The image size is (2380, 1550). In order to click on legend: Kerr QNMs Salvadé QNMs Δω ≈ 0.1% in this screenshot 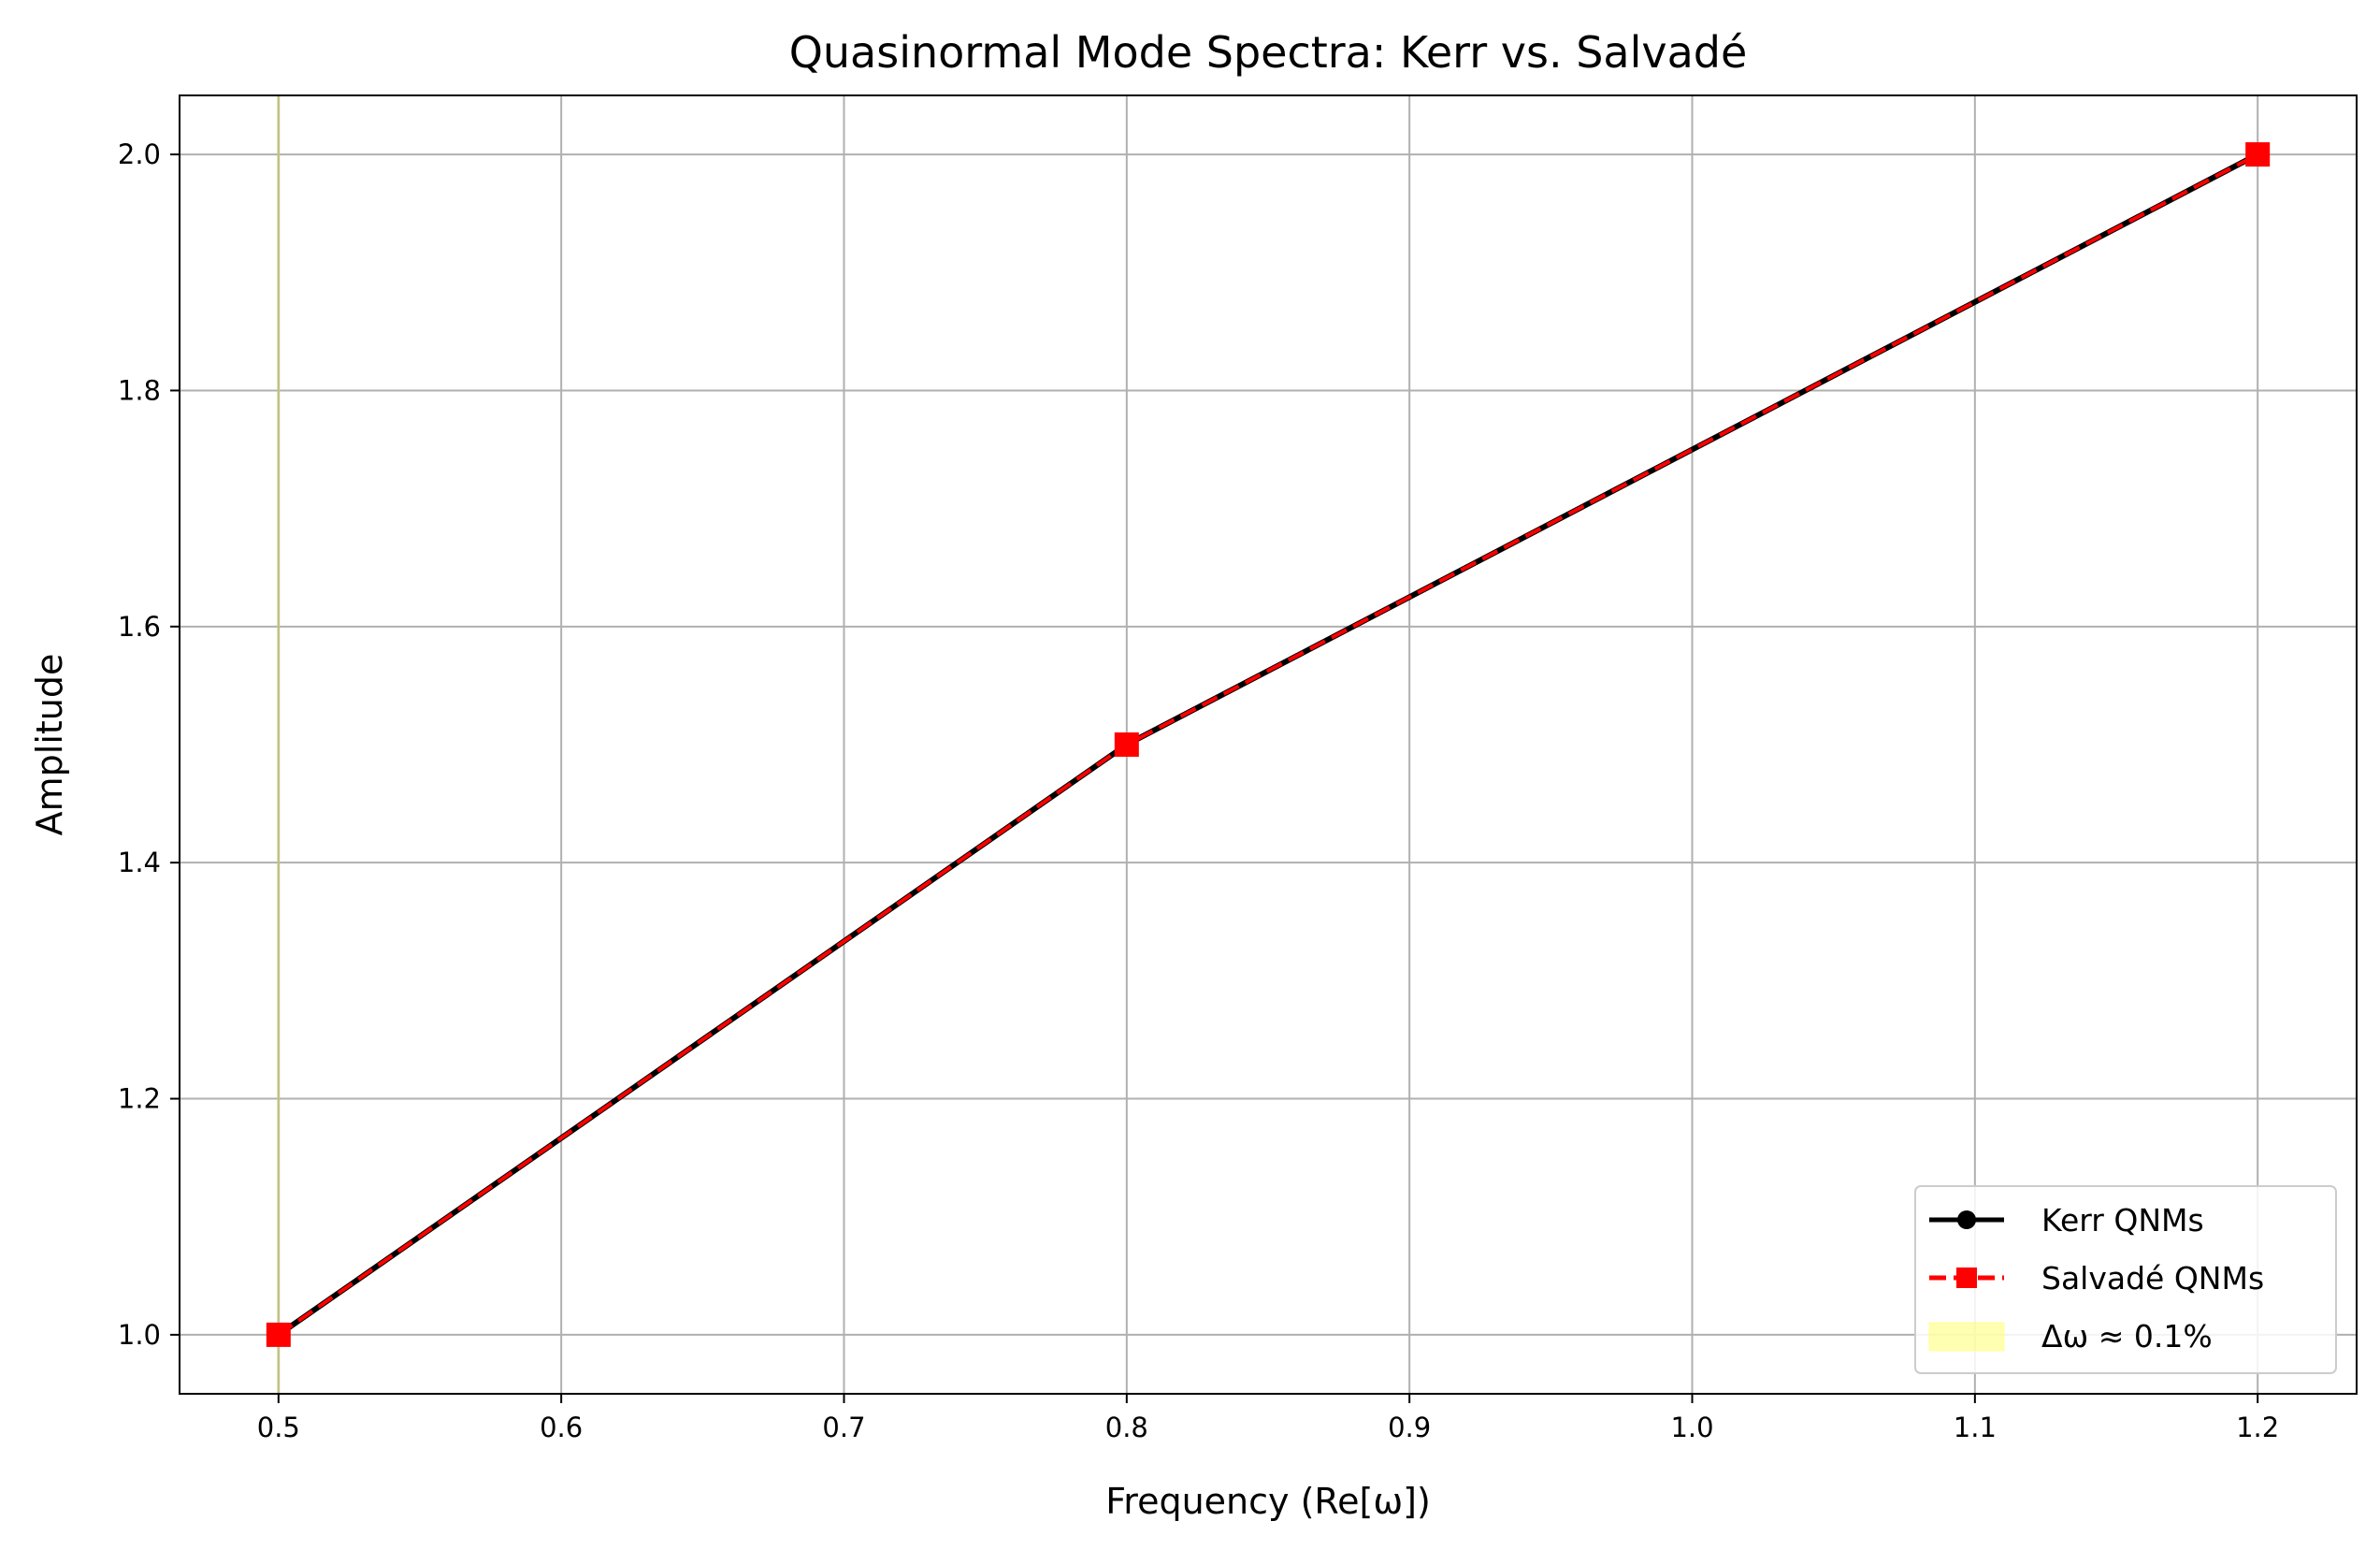, I will do `click(2125, 1279)`.